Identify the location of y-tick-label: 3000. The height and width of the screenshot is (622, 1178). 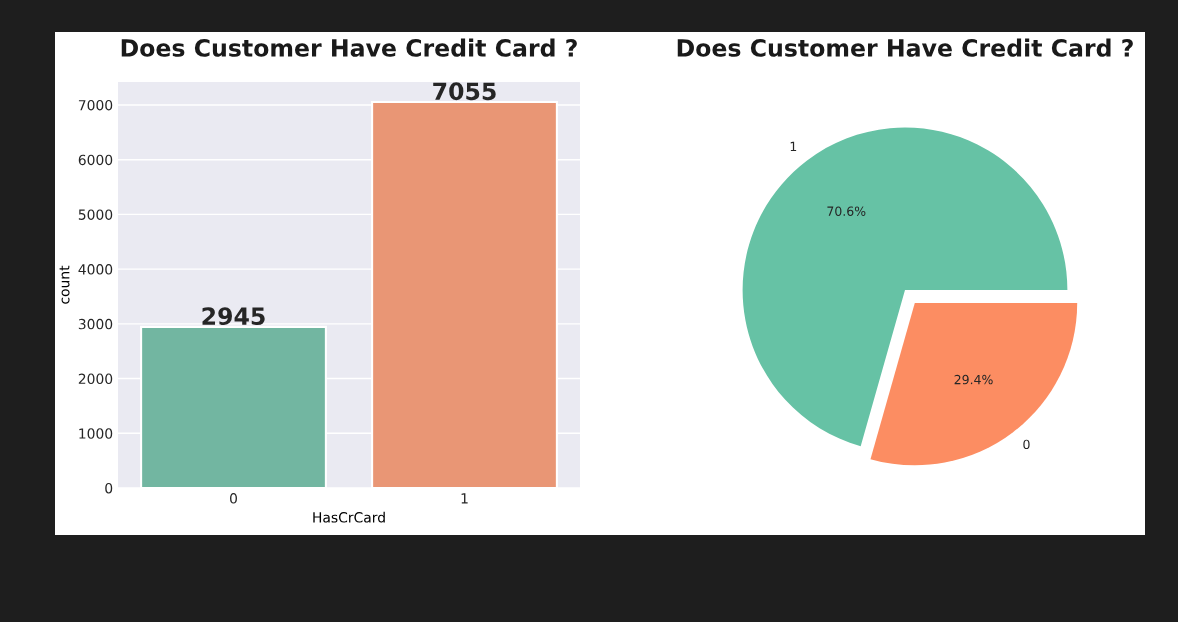
(95, 324).